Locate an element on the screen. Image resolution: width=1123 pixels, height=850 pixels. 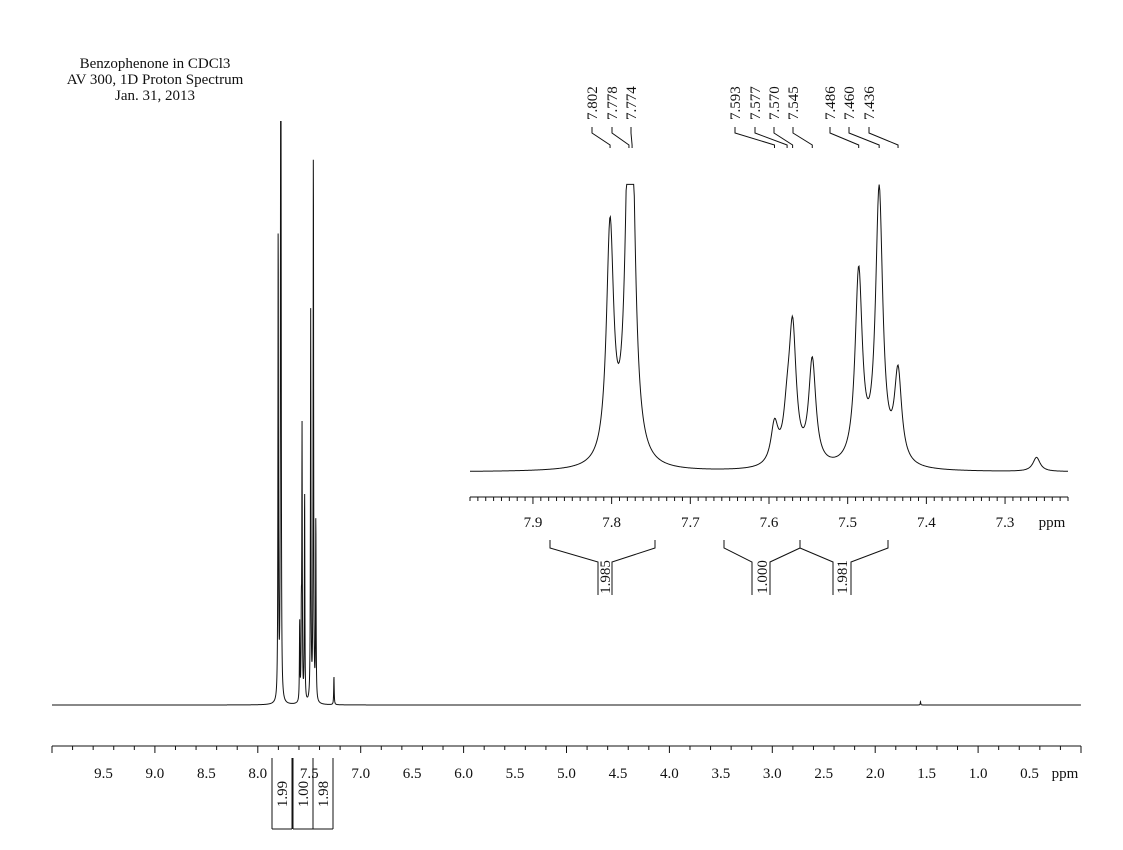
inset-peak-label: 7.802 is located at coordinates (593, 103).